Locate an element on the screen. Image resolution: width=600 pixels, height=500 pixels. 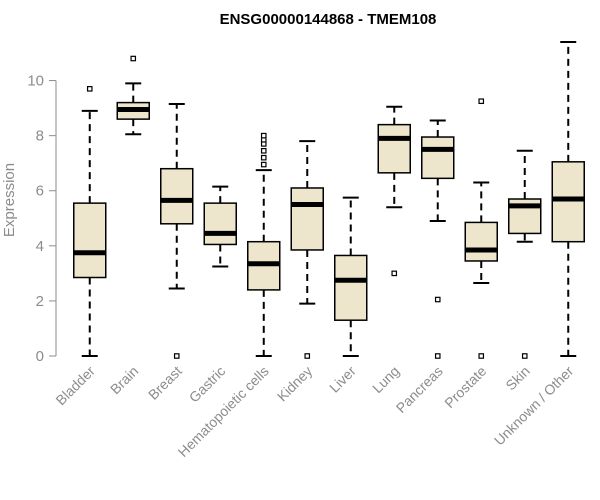
y-tick-label: 0 is located at coordinates (40, 356).